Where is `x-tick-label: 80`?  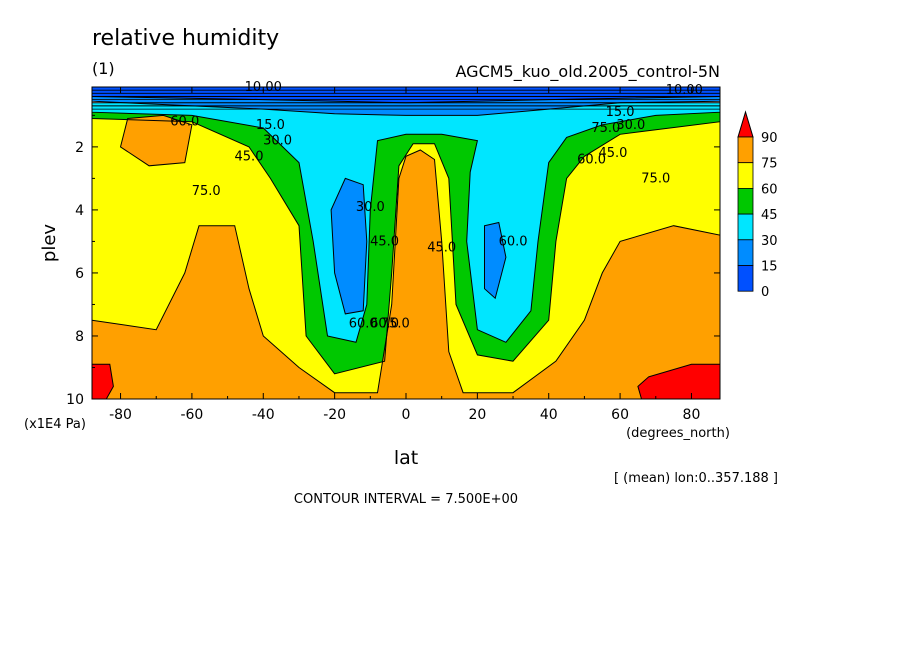 x-tick-label: 80 is located at coordinates (692, 415).